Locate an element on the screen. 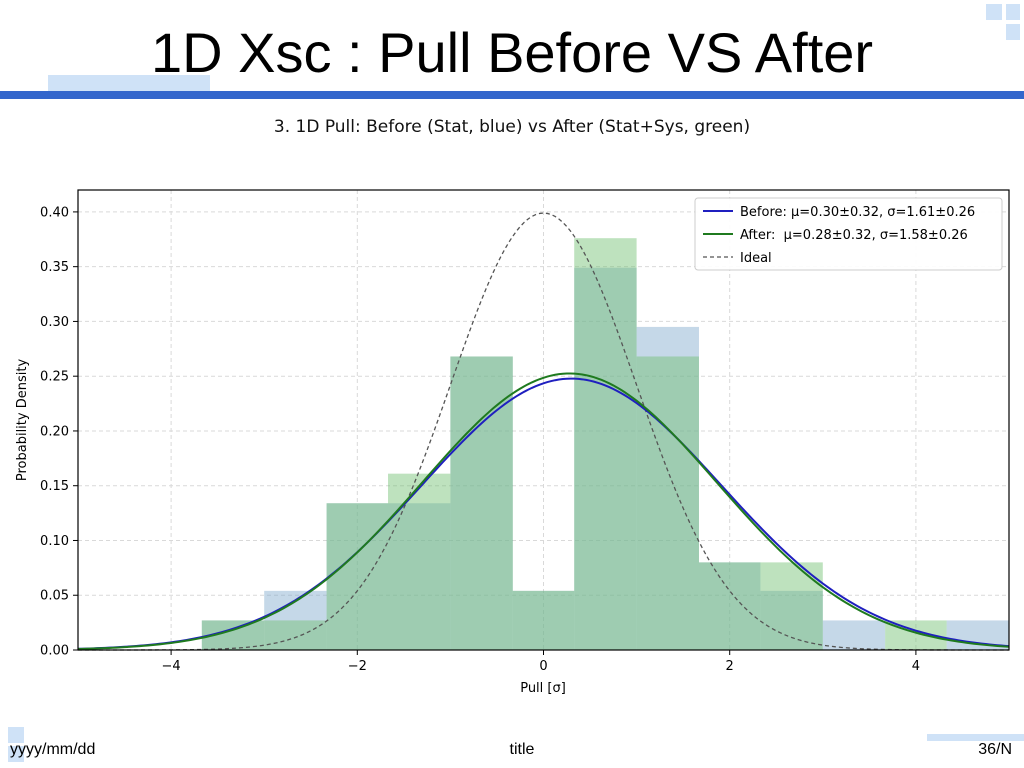 The width and height of the screenshot is (1024, 768). y-tick-label: 0.05 is located at coordinates (54, 596).